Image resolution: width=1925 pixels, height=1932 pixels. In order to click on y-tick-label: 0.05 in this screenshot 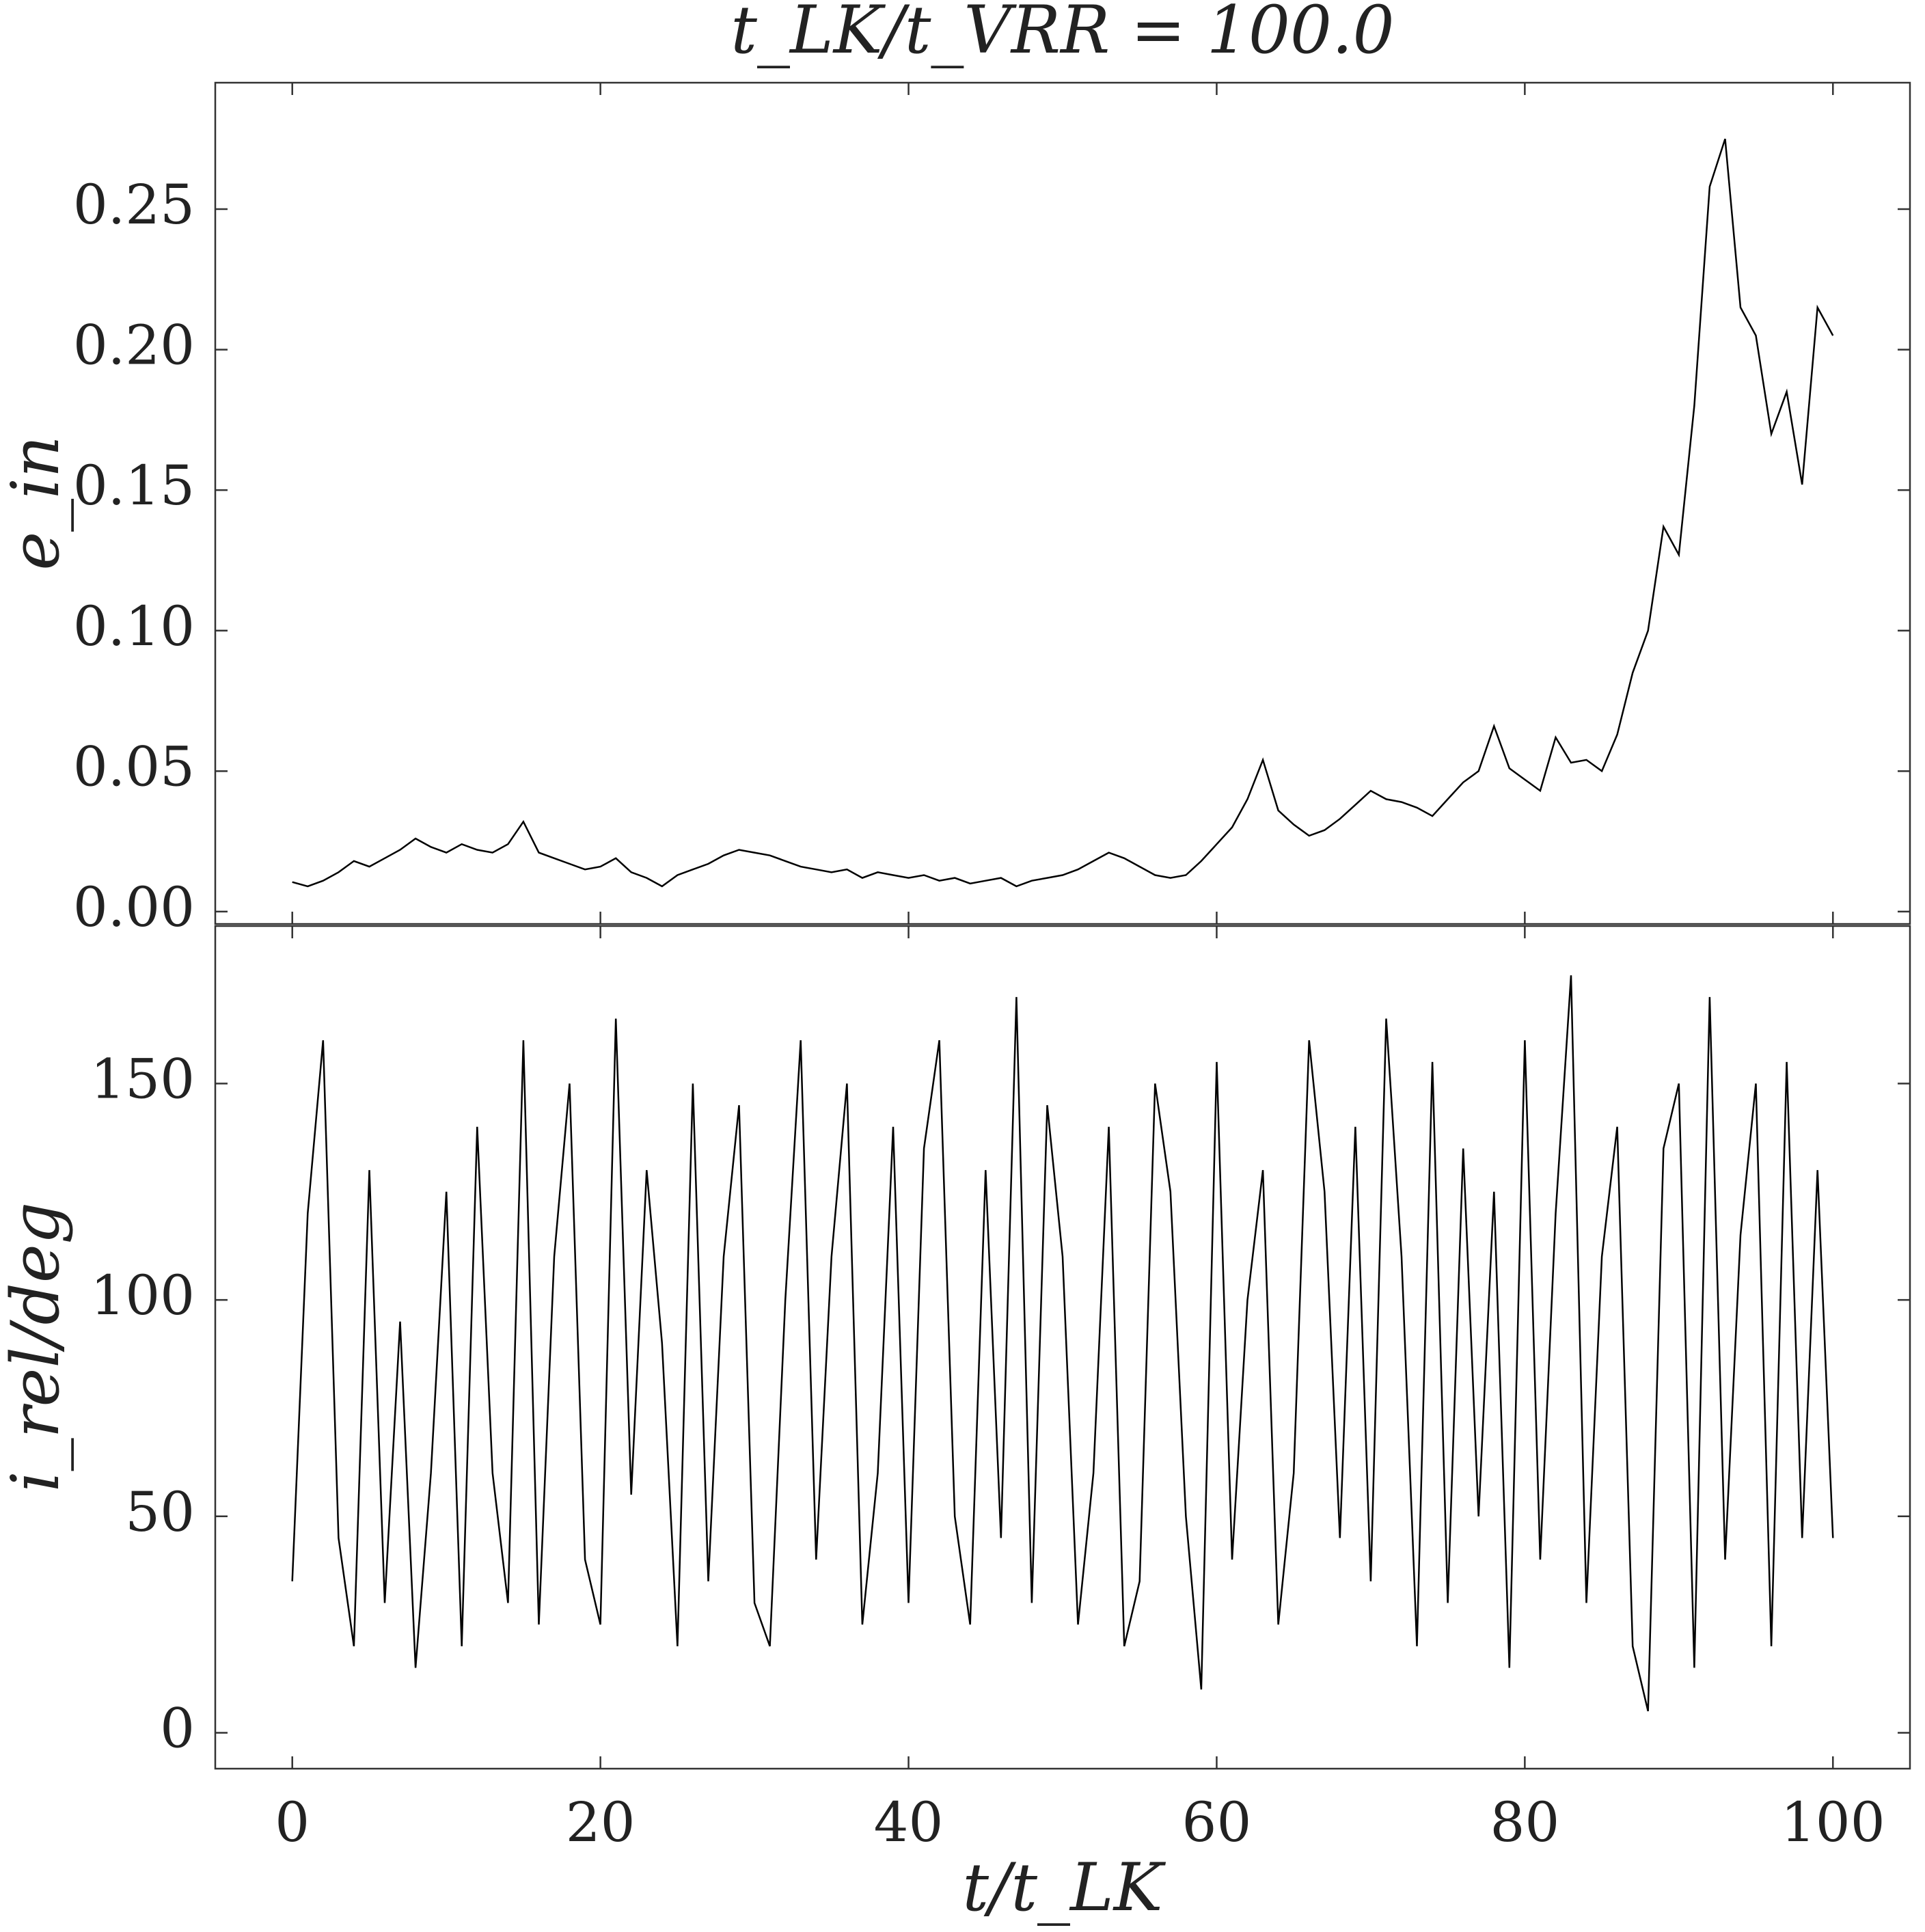, I will do `click(134, 766)`.